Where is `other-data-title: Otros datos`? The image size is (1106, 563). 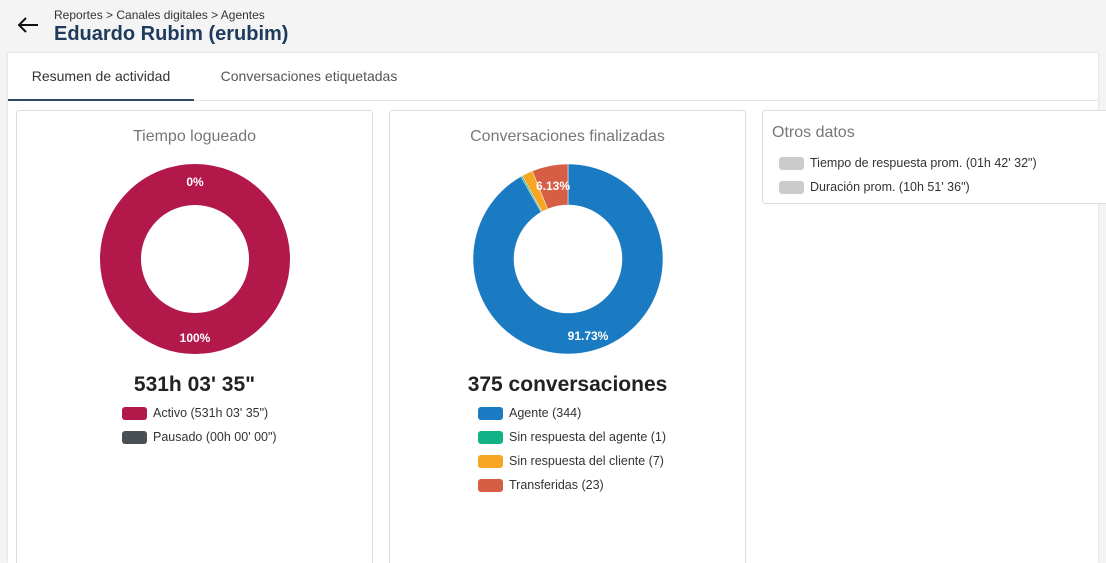
other-data-title: Otros datos is located at coordinates (813, 132).